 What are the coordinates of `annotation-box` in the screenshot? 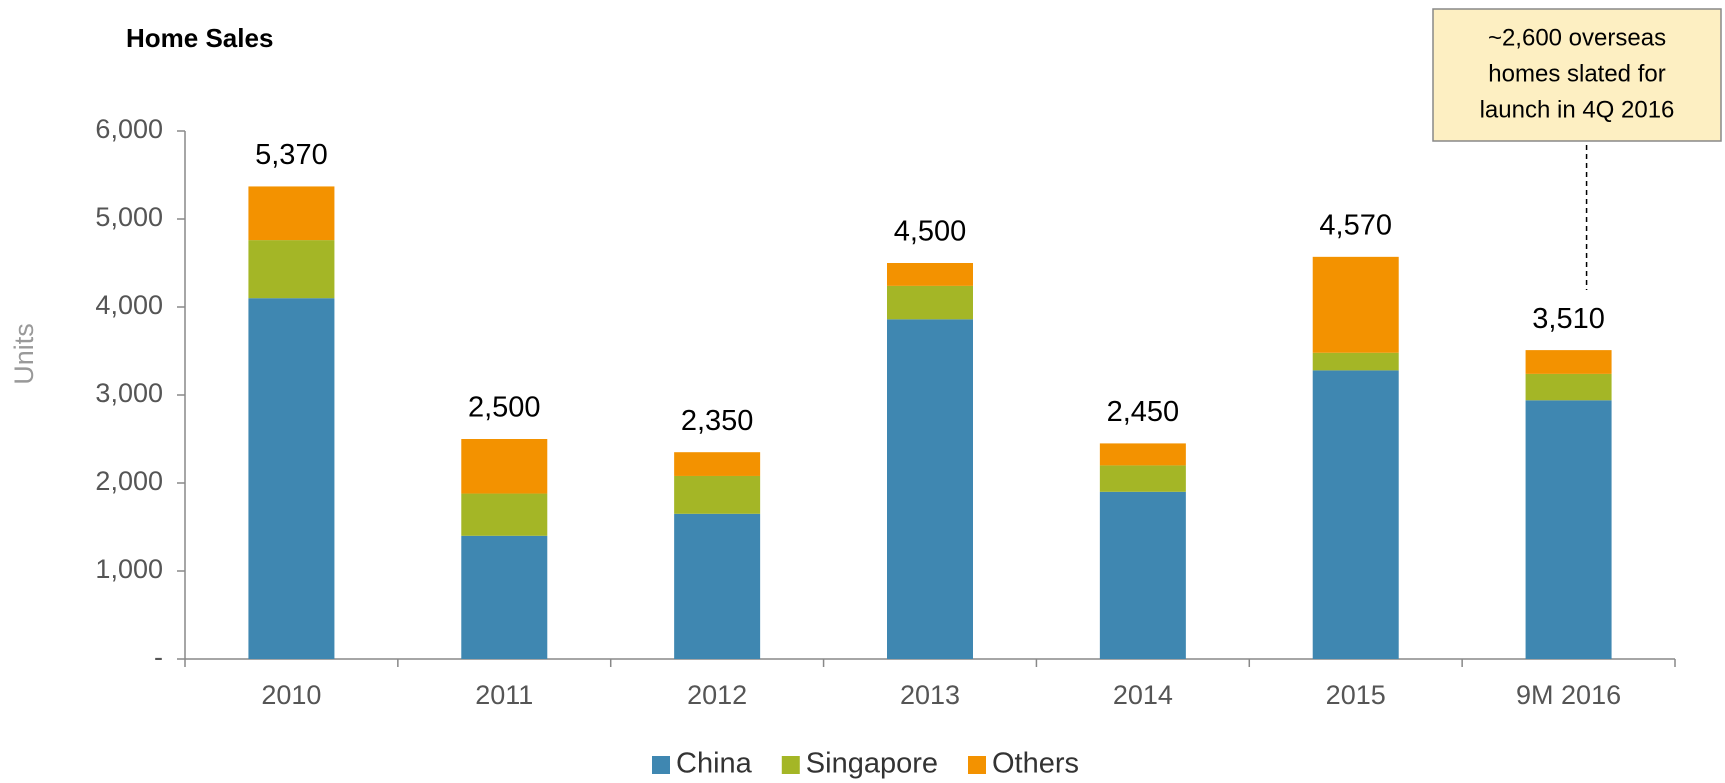 It's located at (1577, 75).